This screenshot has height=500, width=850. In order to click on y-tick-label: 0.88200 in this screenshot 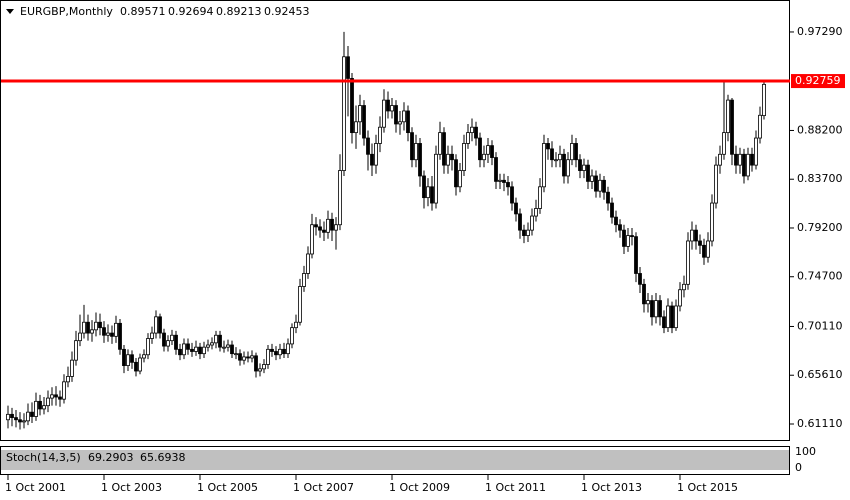, I will do `click(820, 129)`.